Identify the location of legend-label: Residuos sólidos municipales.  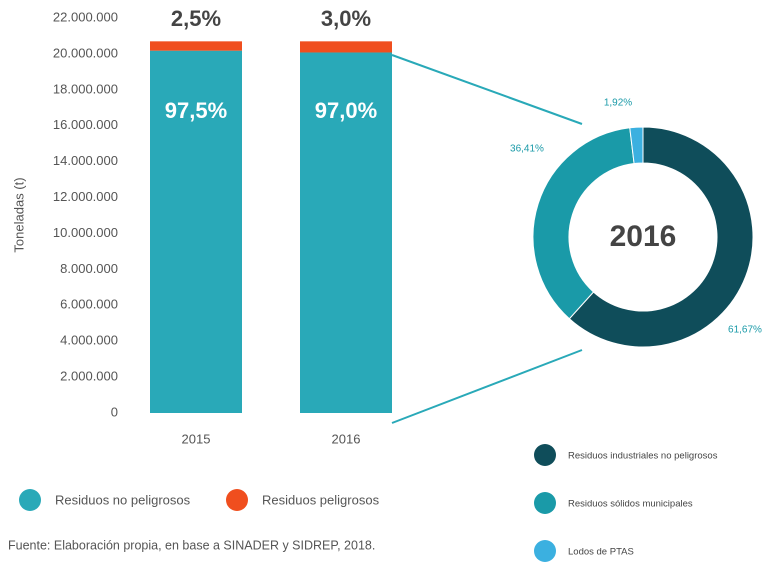
(630, 504).